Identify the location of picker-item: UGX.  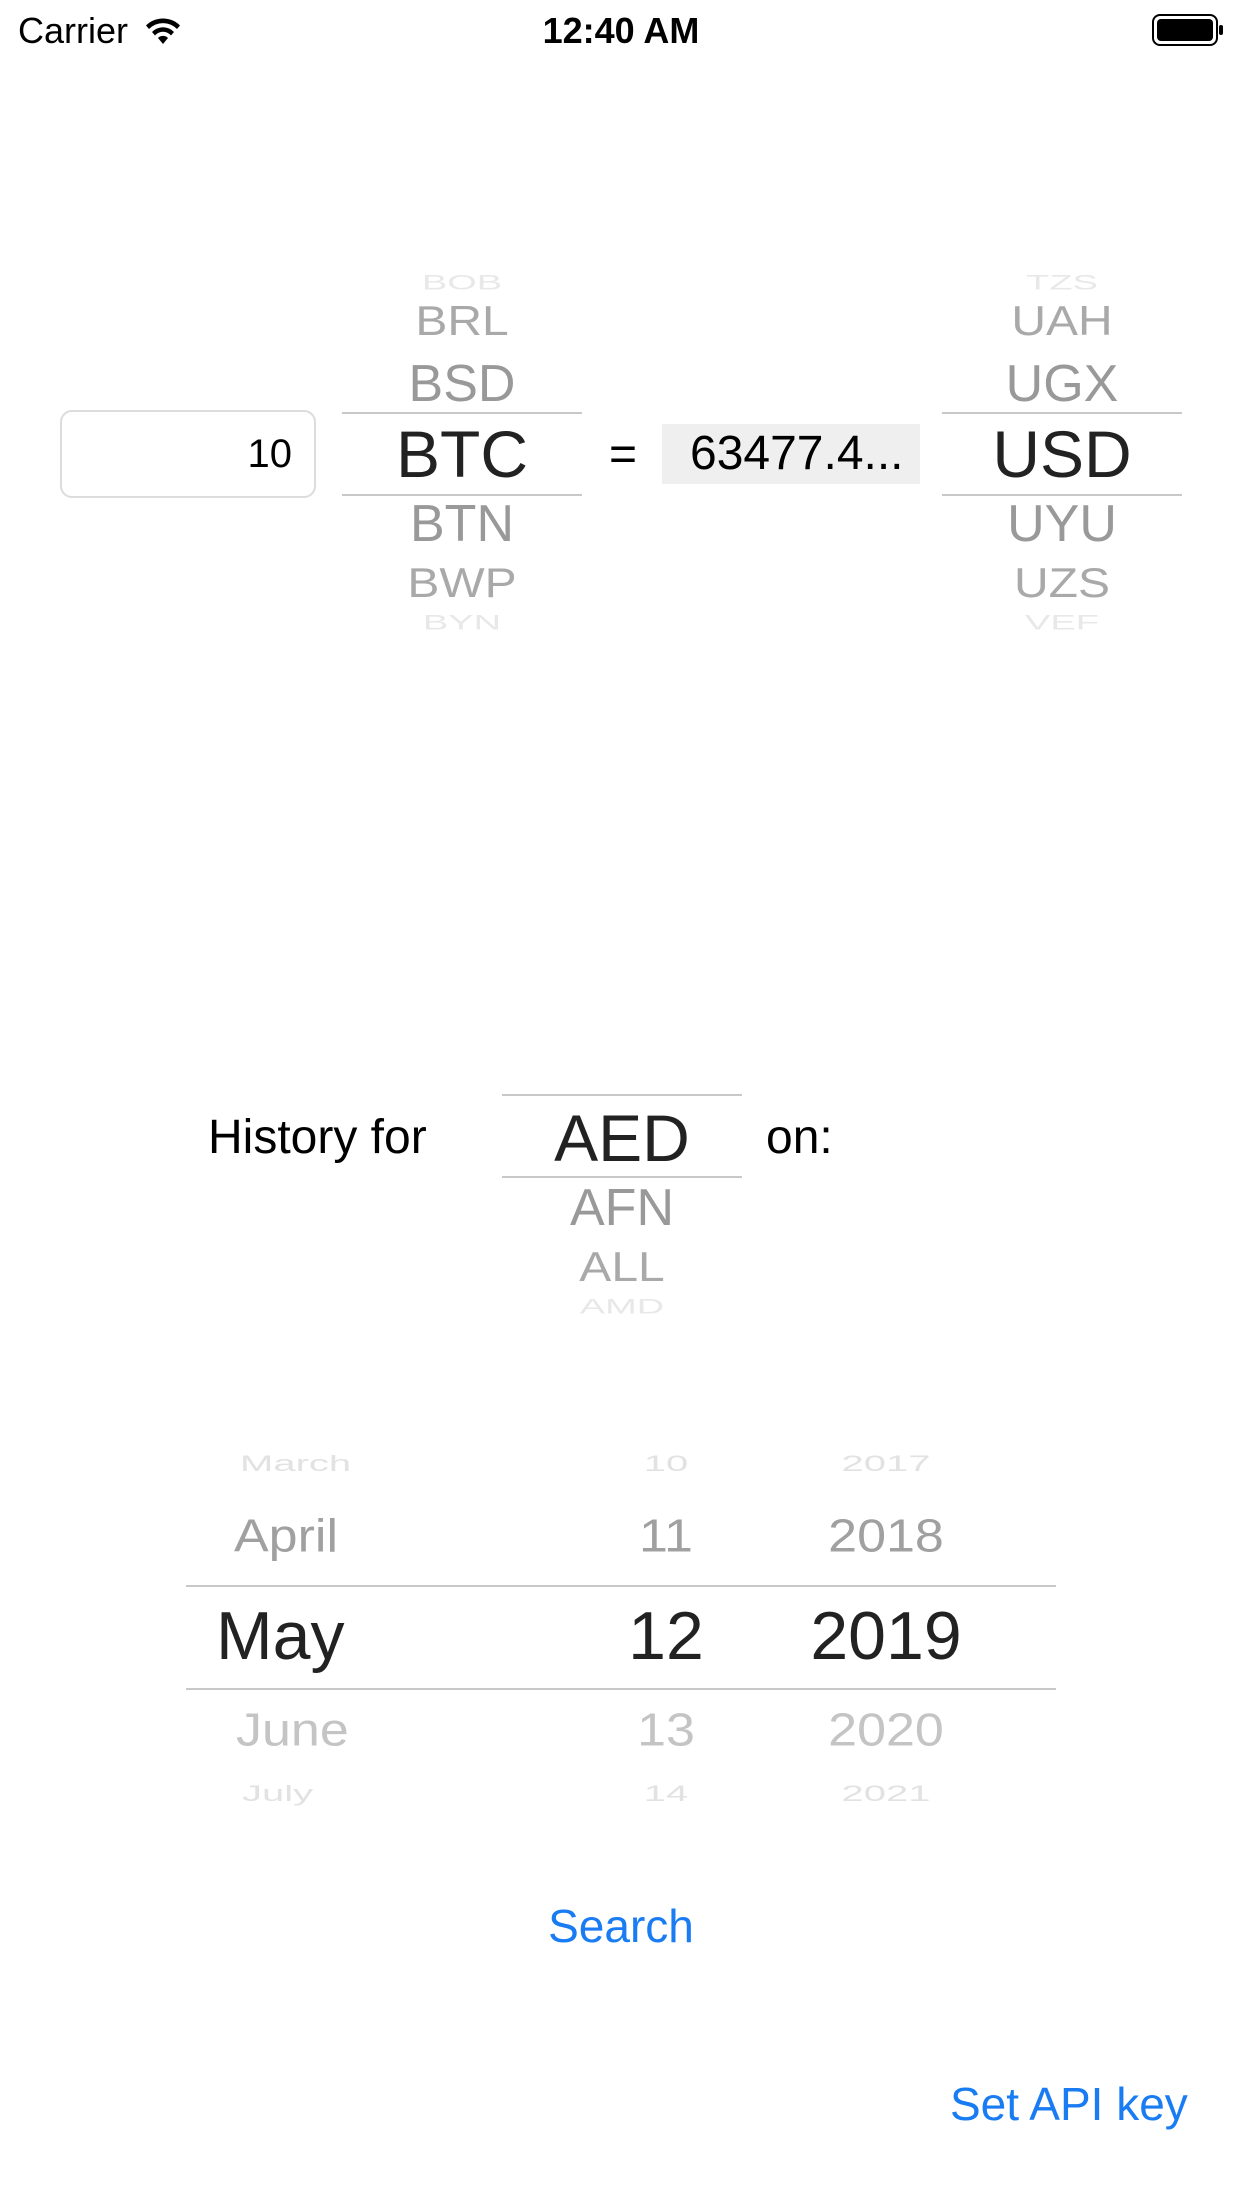
(1062, 384).